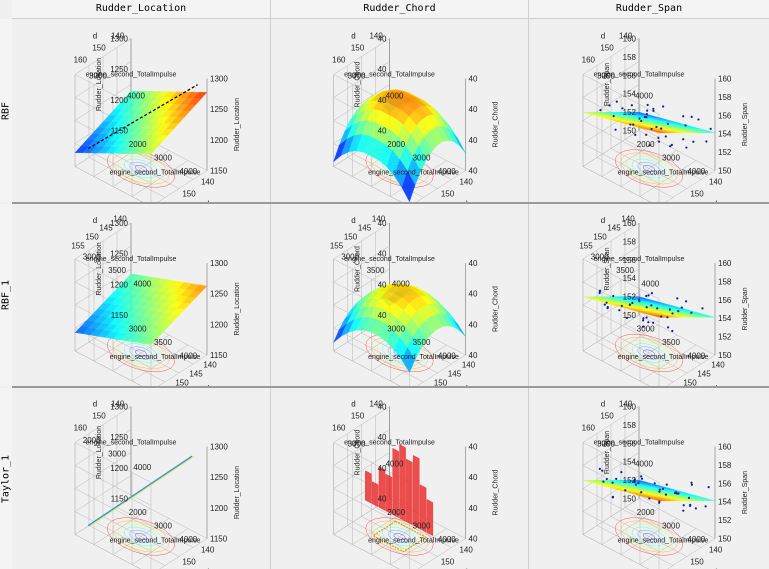 The height and width of the screenshot is (569, 769). I want to click on y-tick-label: 145, so click(455, 374).